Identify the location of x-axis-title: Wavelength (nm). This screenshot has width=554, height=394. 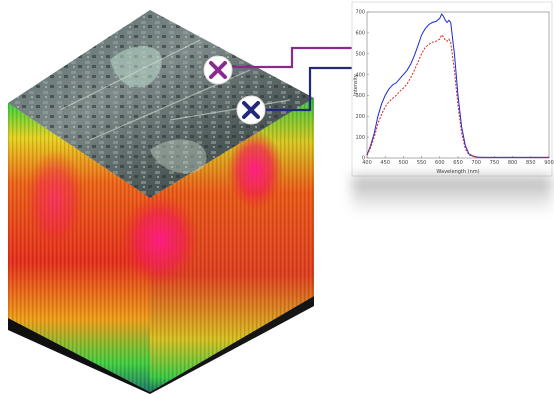
(457, 172).